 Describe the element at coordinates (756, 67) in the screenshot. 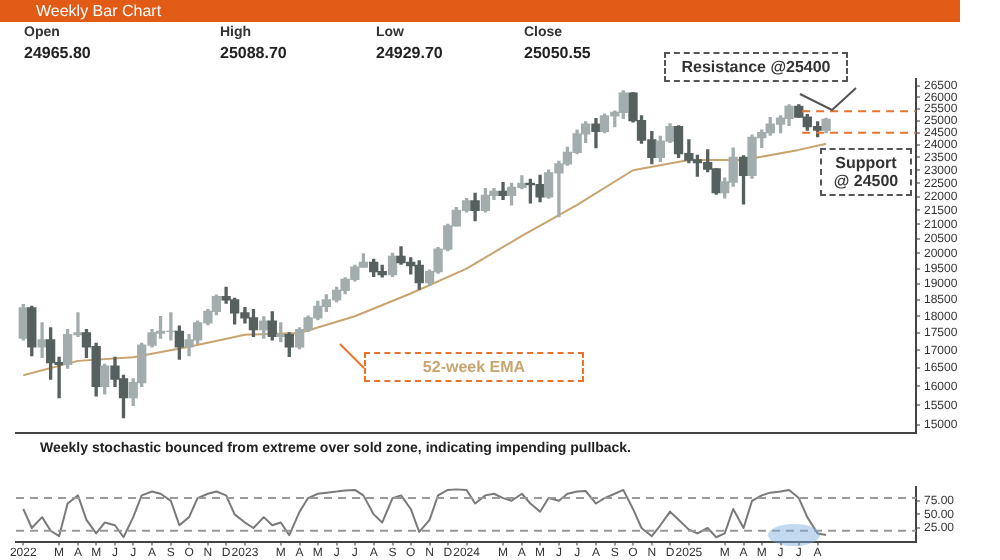

I see `ref-line-label: Resistance @25400` at that location.